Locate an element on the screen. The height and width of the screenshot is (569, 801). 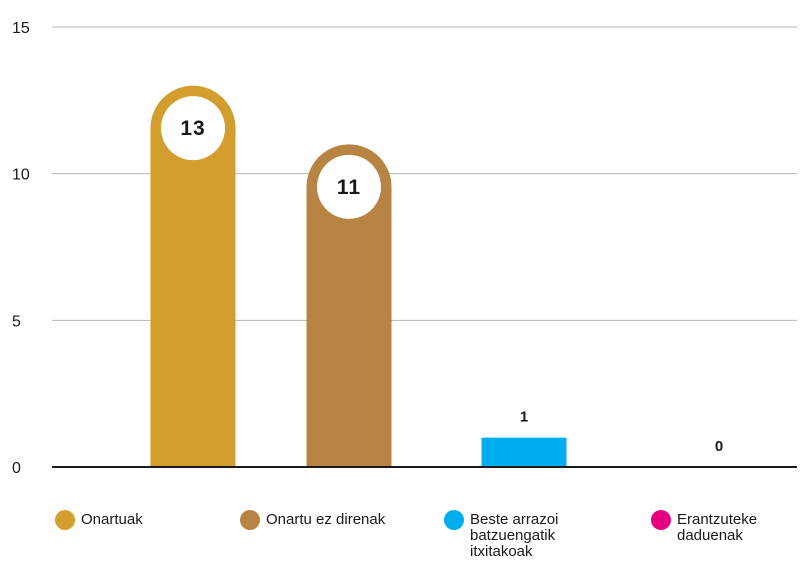
y-tick-label: 0 is located at coordinates (16, 468).